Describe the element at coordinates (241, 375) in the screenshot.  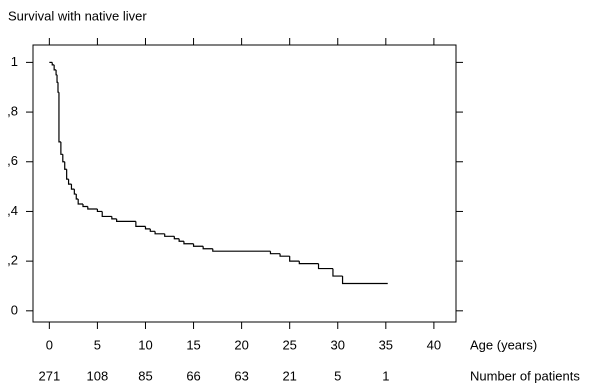
I see `at-risk-count: 63` at that location.